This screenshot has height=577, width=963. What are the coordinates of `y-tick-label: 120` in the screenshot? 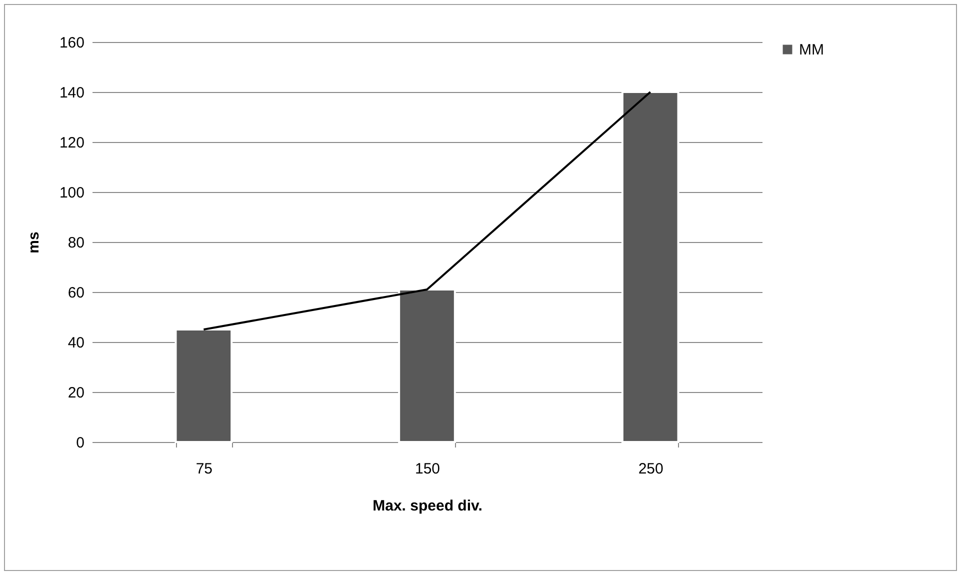 It's located at (71, 143).